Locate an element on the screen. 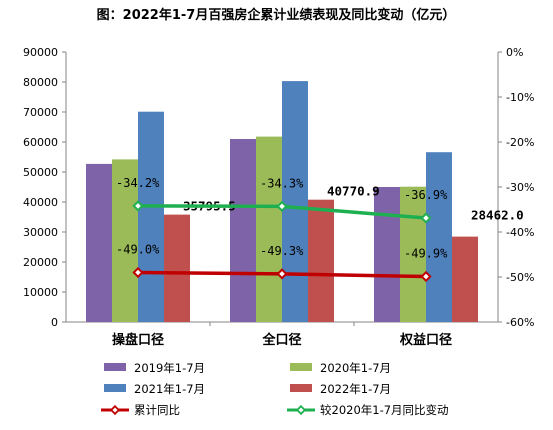  legend-label: 较2020年1-7月同比变动 is located at coordinates (384, 410).